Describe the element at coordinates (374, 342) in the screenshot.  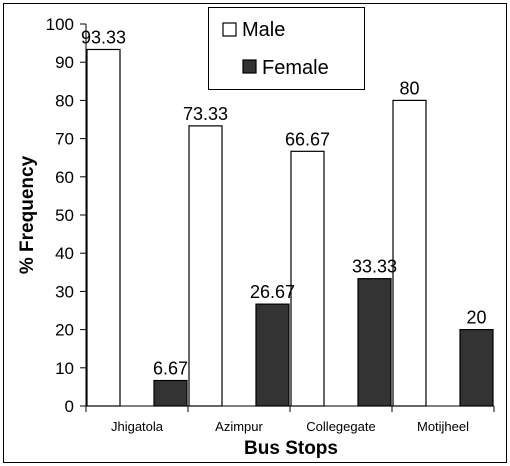
I see `bar-female-collegegate` at that location.